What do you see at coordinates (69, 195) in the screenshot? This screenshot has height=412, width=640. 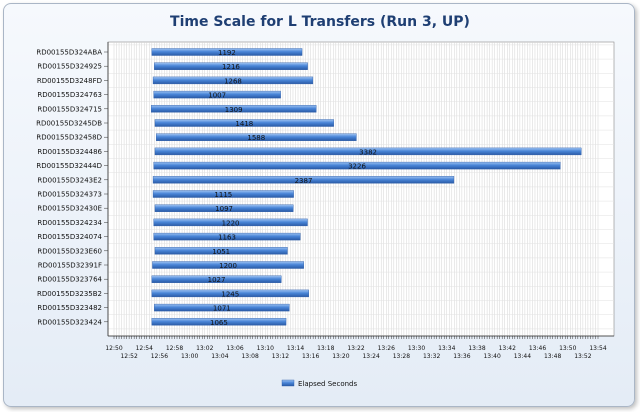 I see `category-label: RD00155D324373` at bounding box center [69, 195].